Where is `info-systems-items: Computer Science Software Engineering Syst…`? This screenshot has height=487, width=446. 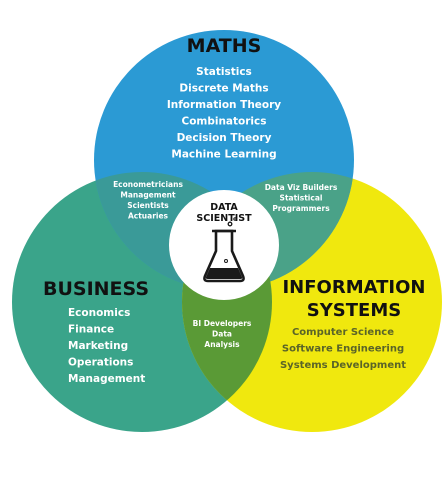
info-systems-items: Computer Science Software Engineering Syst… is located at coordinates (343, 349).